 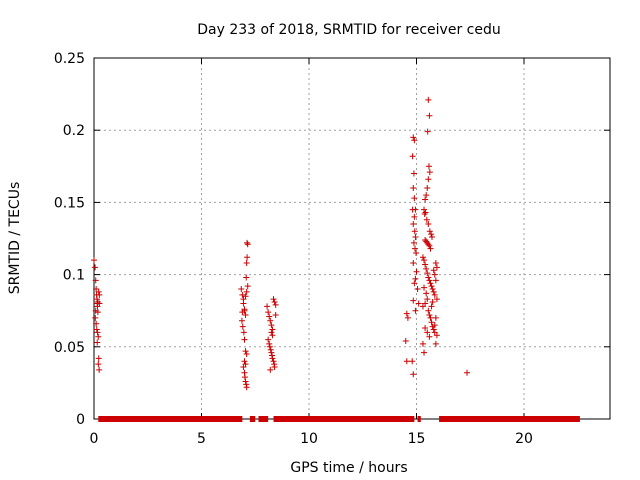 What do you see at coordinates (417, 439) in the screenshot?
I see `x-tick-label: 15` at bounding box center [417, 439].